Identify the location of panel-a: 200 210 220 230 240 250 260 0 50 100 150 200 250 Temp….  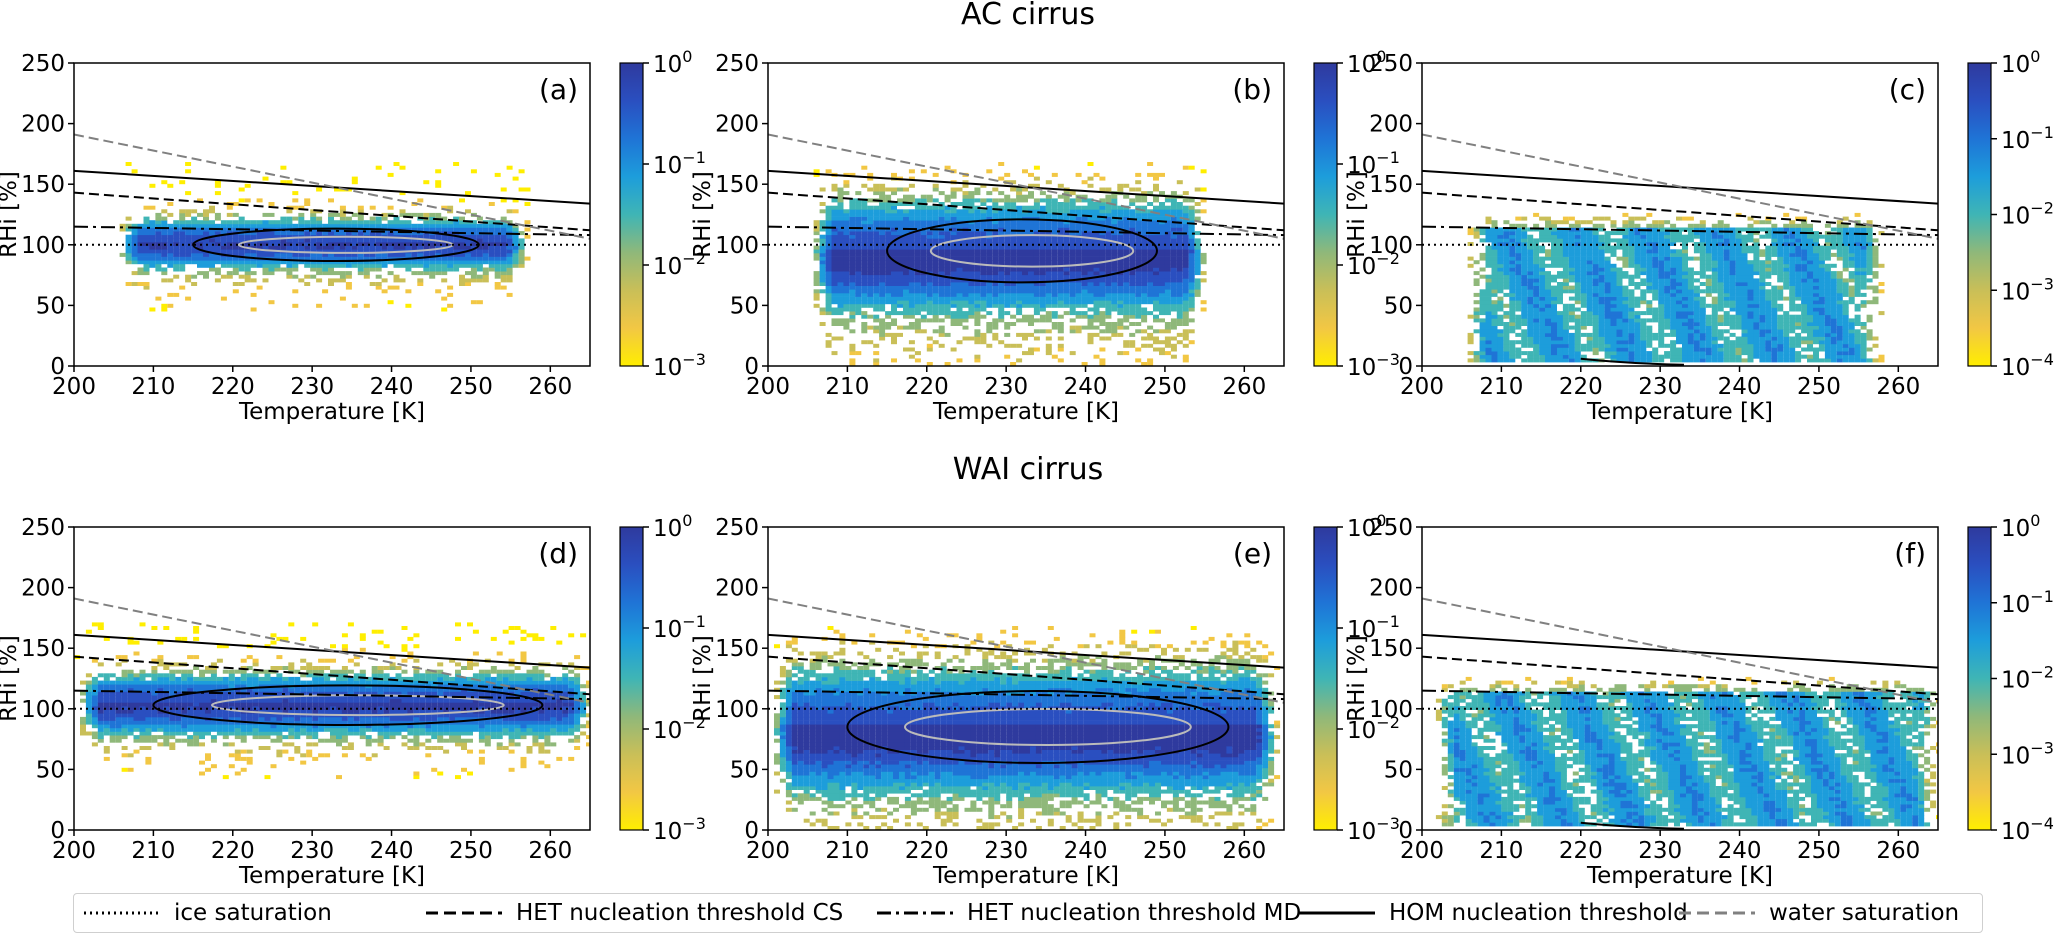
(353, 236).